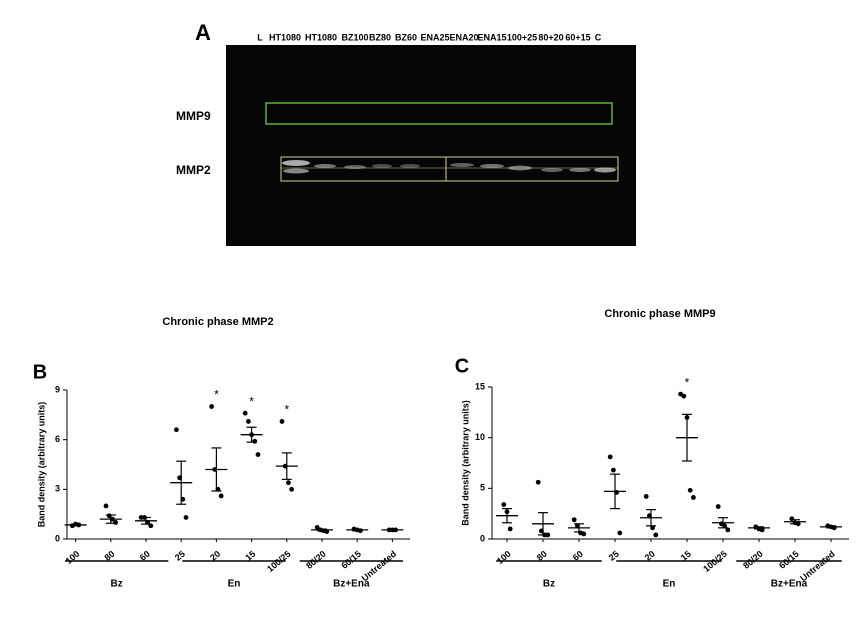  What do you see at coordinates (406, 37) in the screenshot?
I see `lane-label: BZ60` at bounding box center [406, 37].